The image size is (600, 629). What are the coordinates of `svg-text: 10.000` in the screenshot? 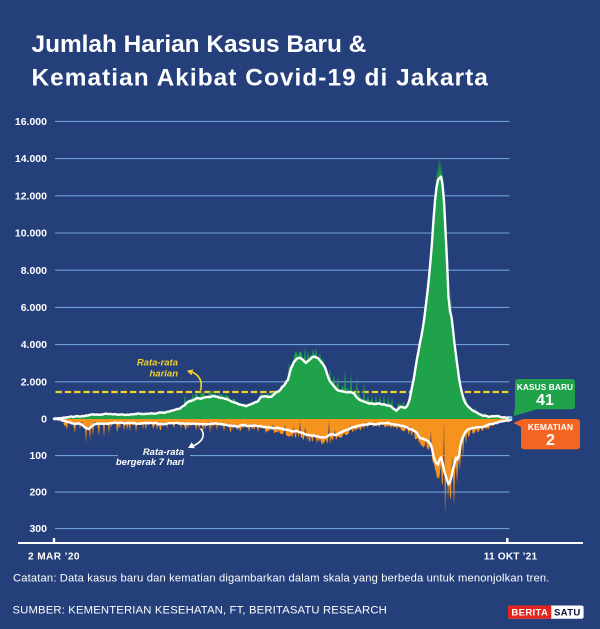 It's located at (31, 234).